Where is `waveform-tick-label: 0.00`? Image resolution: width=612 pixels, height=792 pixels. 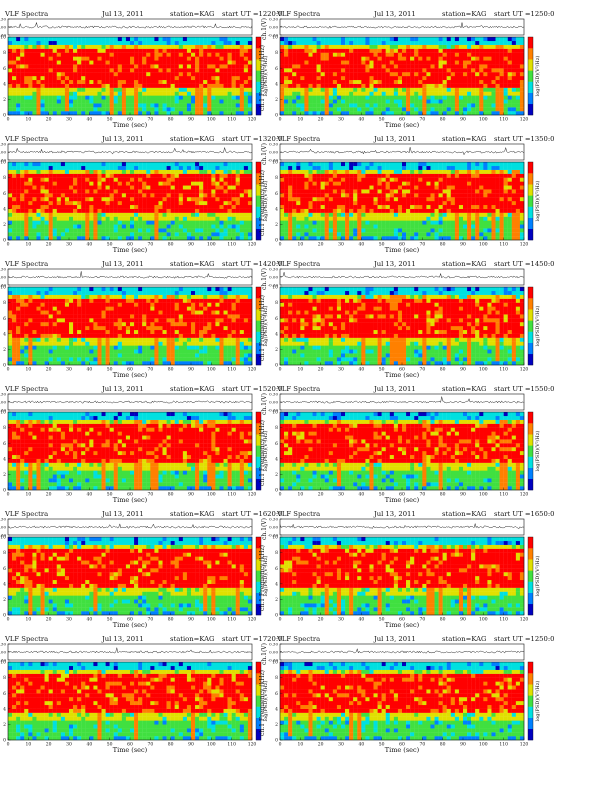 waveform-tick-label: 0.00 is located at coordinates (3, 27).